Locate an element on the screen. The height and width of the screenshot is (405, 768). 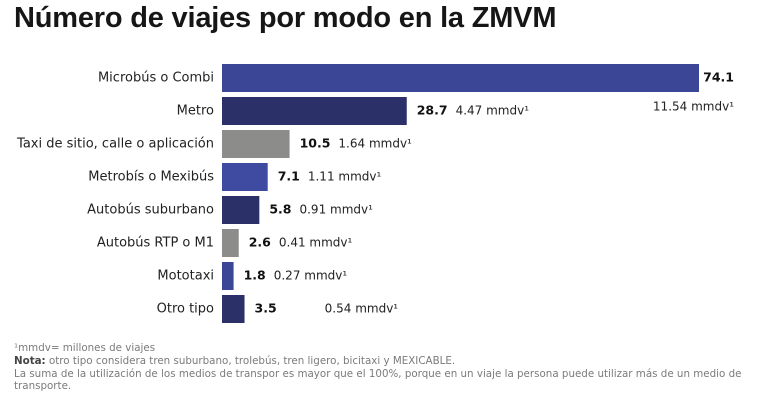
value-label-taxi-de-sitio-calle-o-aplicacion: 10.5 is located at coordinates (315, 143).